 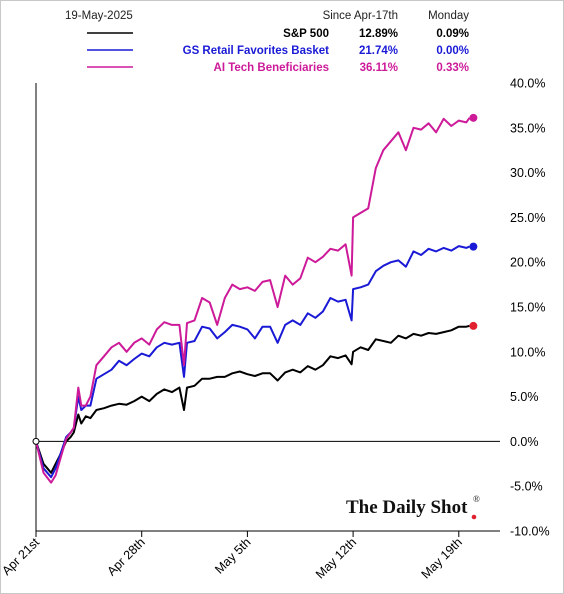 What do you see at coordinates (452, 68) in the screenshot?
I see `legend-monday-value: 0.33%` at bounding box center [452, 68].